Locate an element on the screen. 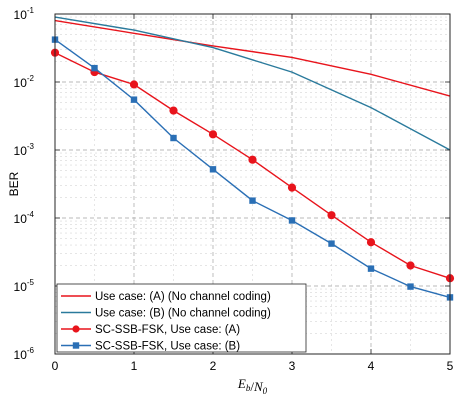 The width and height of the screenshot is (474, 403). y-tick-label: 10⁻⁵ is located at coordinates (24, 286).